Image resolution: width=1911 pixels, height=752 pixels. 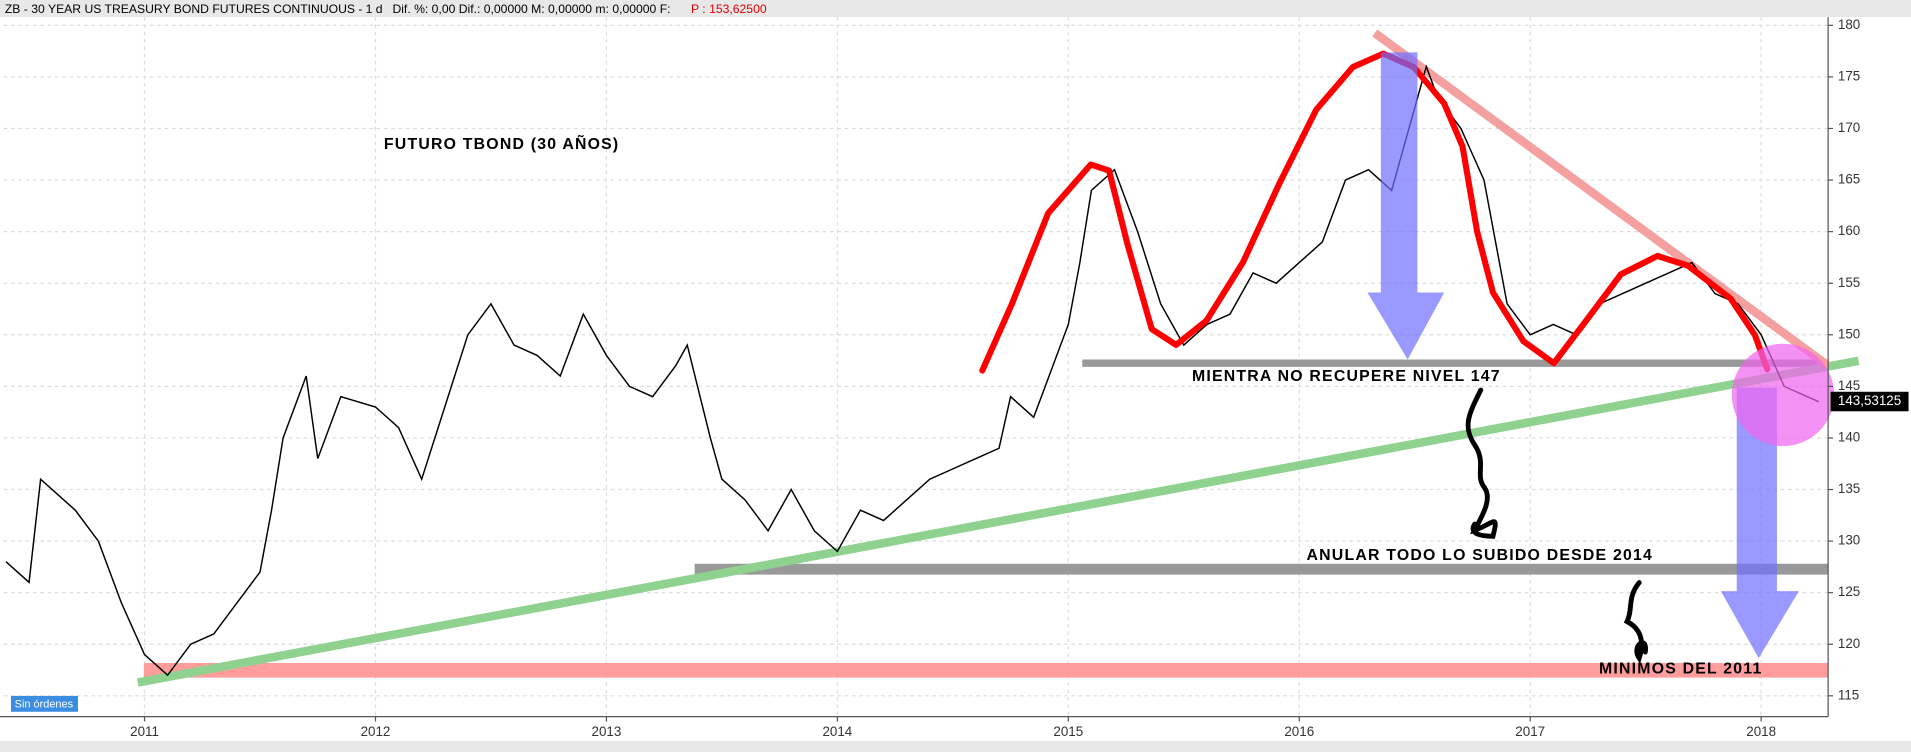 I want to click on y-tick-label: 160, so click(x=1849, y=230).